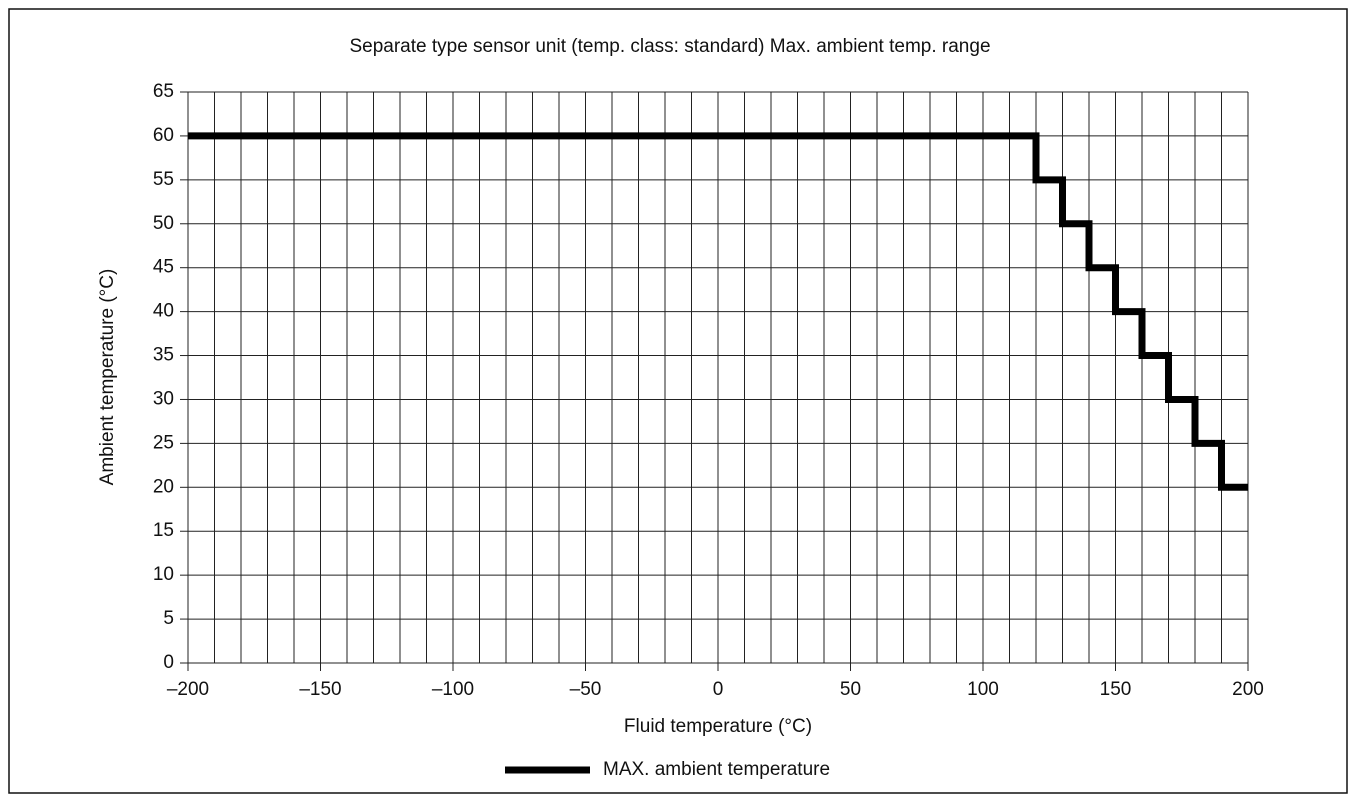 The height and width of the screenshot is (802, 1356). Describe the element at coordinates (163, 267) in the screenshot. I see `y-tick-label: 45` at that location.